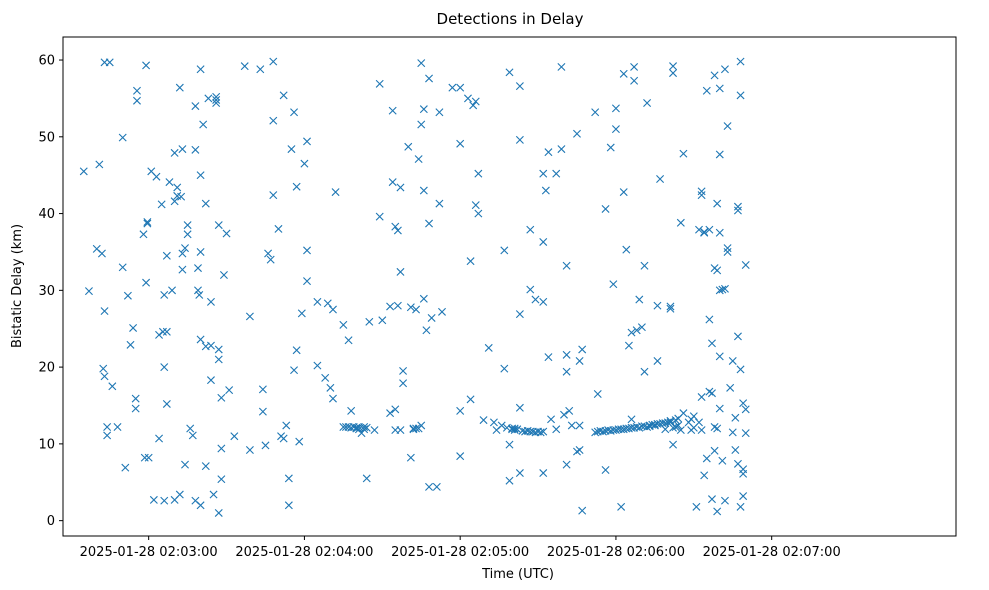 The image size is (989, 590). Describe the element at coordinates (510, 19) in the screenshot. I see `chart-title: Detections in Delay` at that location.